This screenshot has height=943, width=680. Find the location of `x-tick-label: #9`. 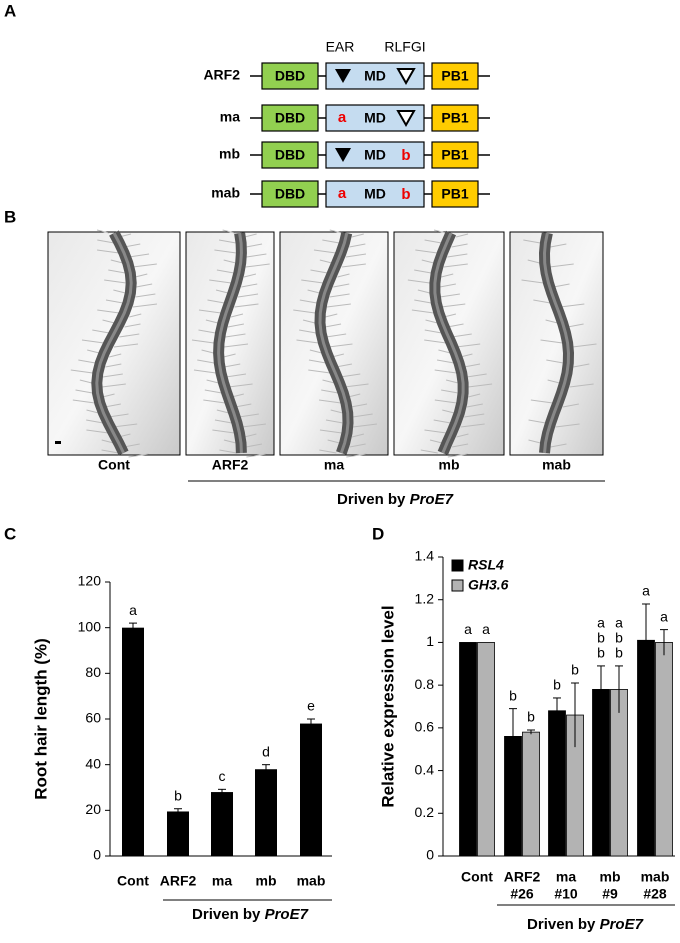

x-tick-label: #9 is located at coordinates (610, 894).